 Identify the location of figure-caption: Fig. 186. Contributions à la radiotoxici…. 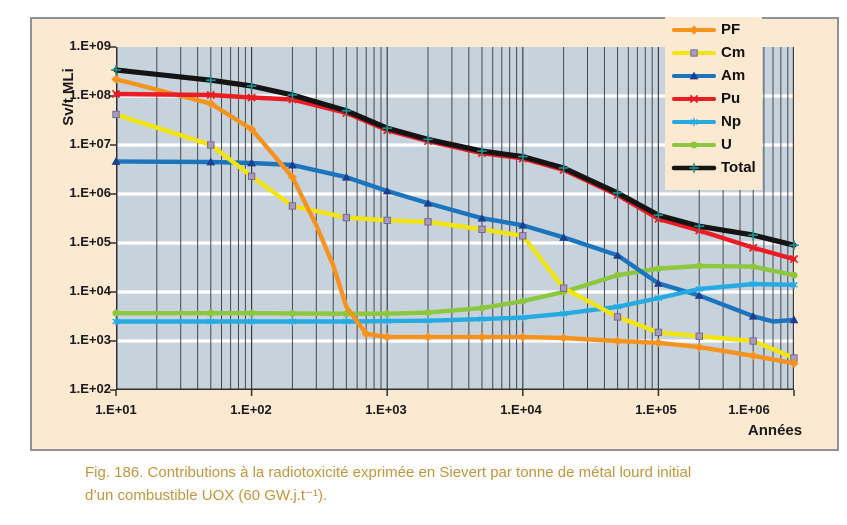
(435, 484).